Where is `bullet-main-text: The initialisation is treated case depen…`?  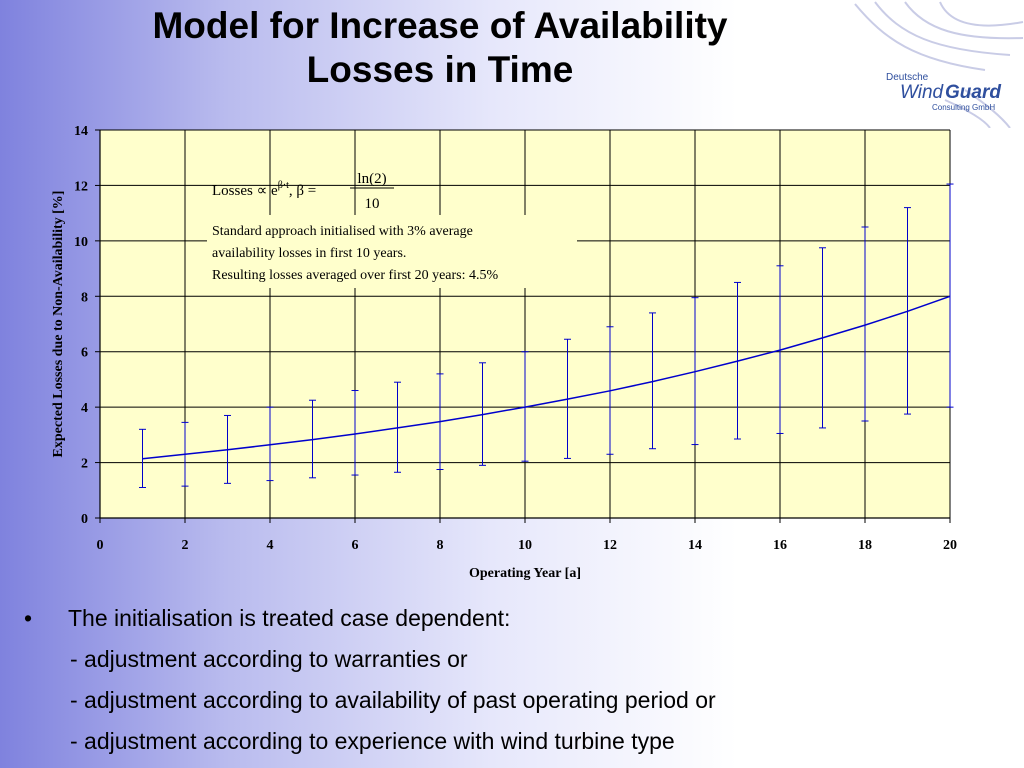 bullet-main-text: The initialisation is treated case depen… is located at coordinates (289, 618).